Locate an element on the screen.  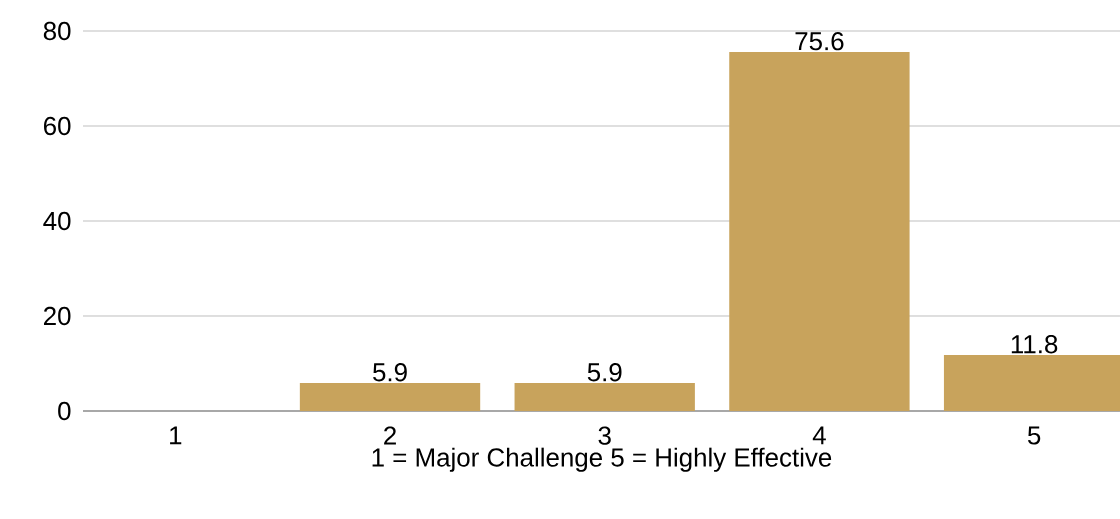
data-label: 75.6 is located at coordinates (819, 41).